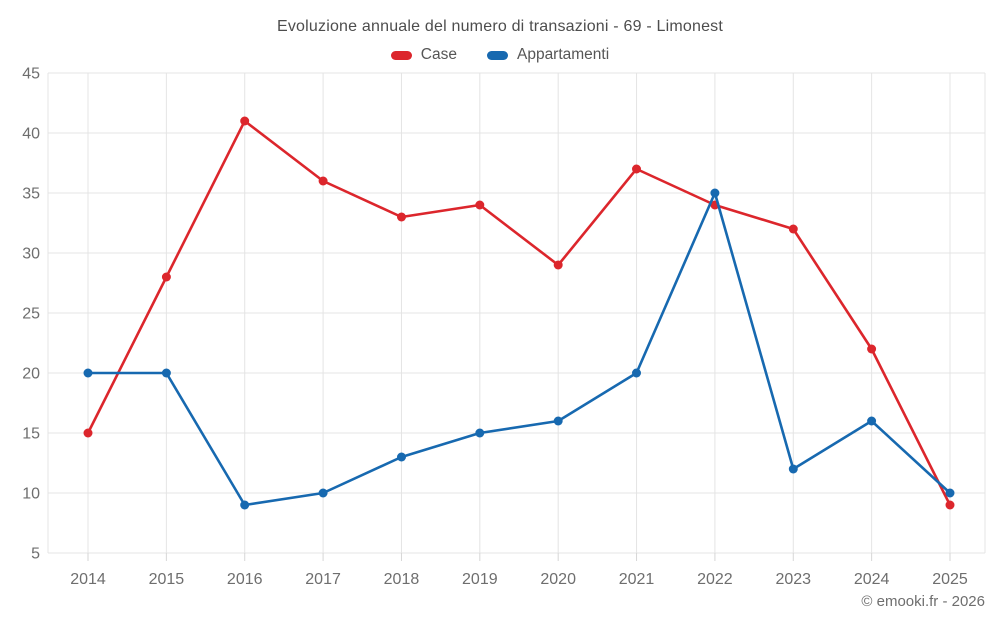  Describe the element at coordinates (35, 554) in the screenshot. I see `y-axis-label: 5` at that location.